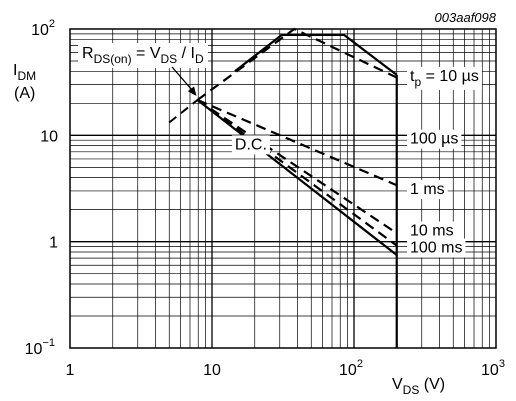 This screenshot has height=401, width=516. What do you see at coordinates (411, 390) in the screenshot?
I see `x-axis-label-sub: DS` at bounding box center [411, 390].